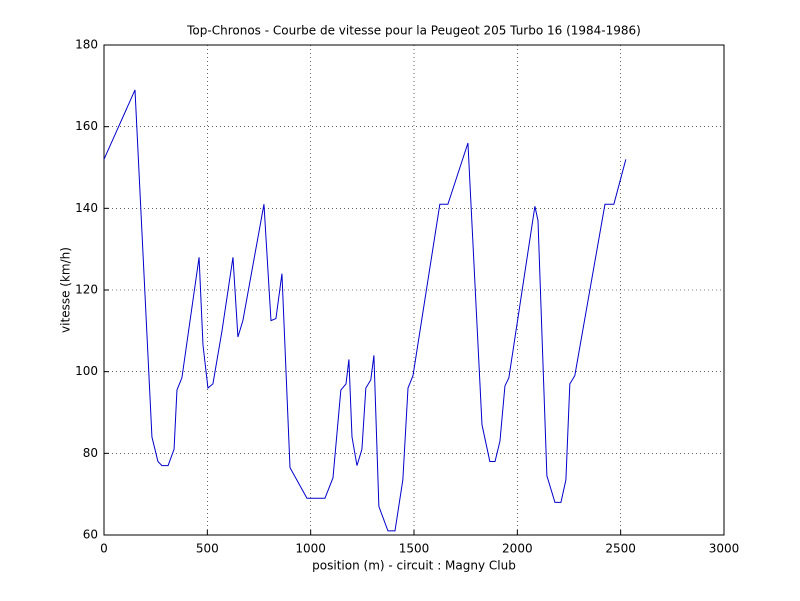 Image resolution: width=800 pixels, height=601 pixels. Describe the element at coordinates (90, 453) in the screenshot. I see `y-tick-label: 80` at that location.